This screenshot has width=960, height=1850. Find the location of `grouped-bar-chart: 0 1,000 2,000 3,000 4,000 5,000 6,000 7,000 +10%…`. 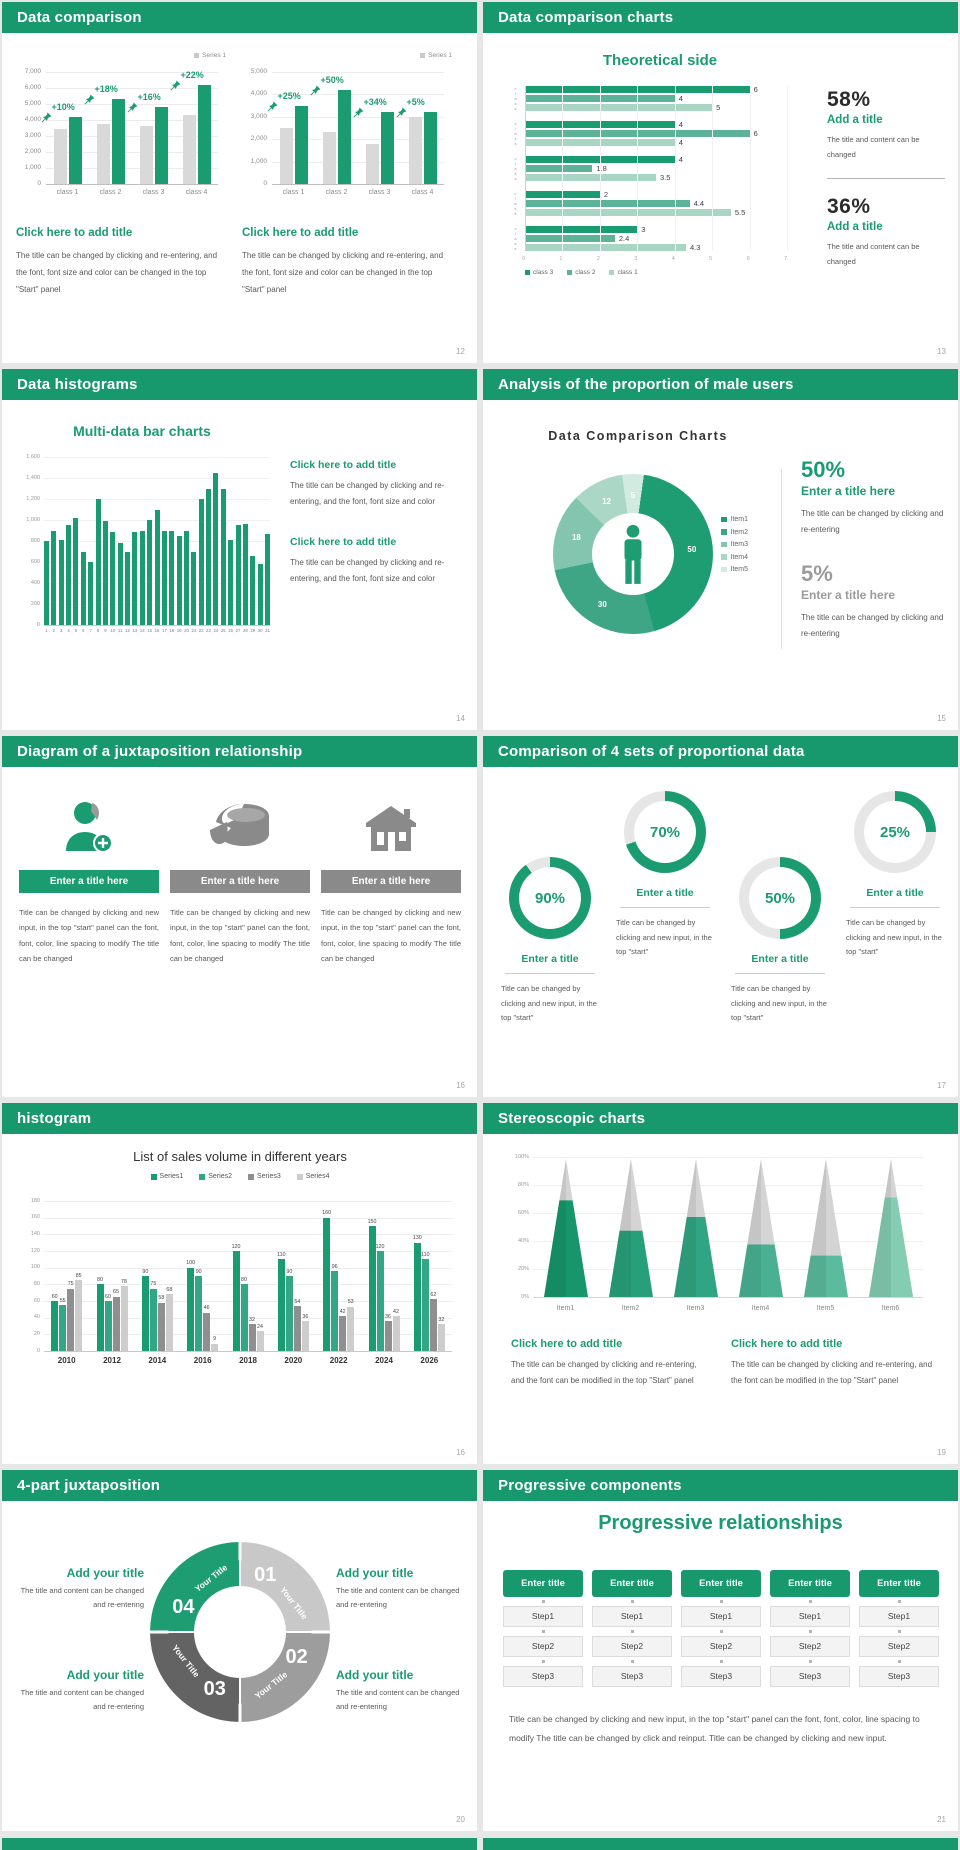

grouped-bar-chart: 0 1,000 2,000 3,000 4,000 5,000 6,000 7,000 +10%… is located at coordinates (122, 131).